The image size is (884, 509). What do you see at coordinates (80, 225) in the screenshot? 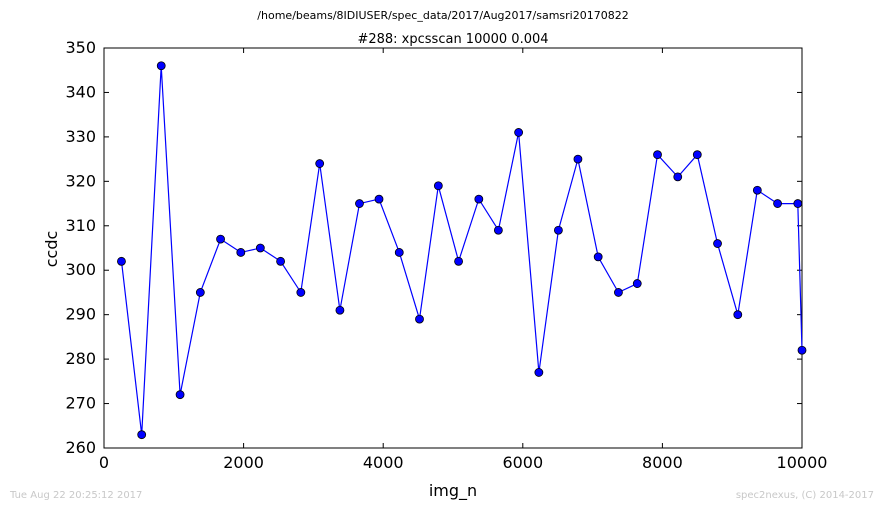
I see `y-tick-label: 310` at bounding box center [80, 225].